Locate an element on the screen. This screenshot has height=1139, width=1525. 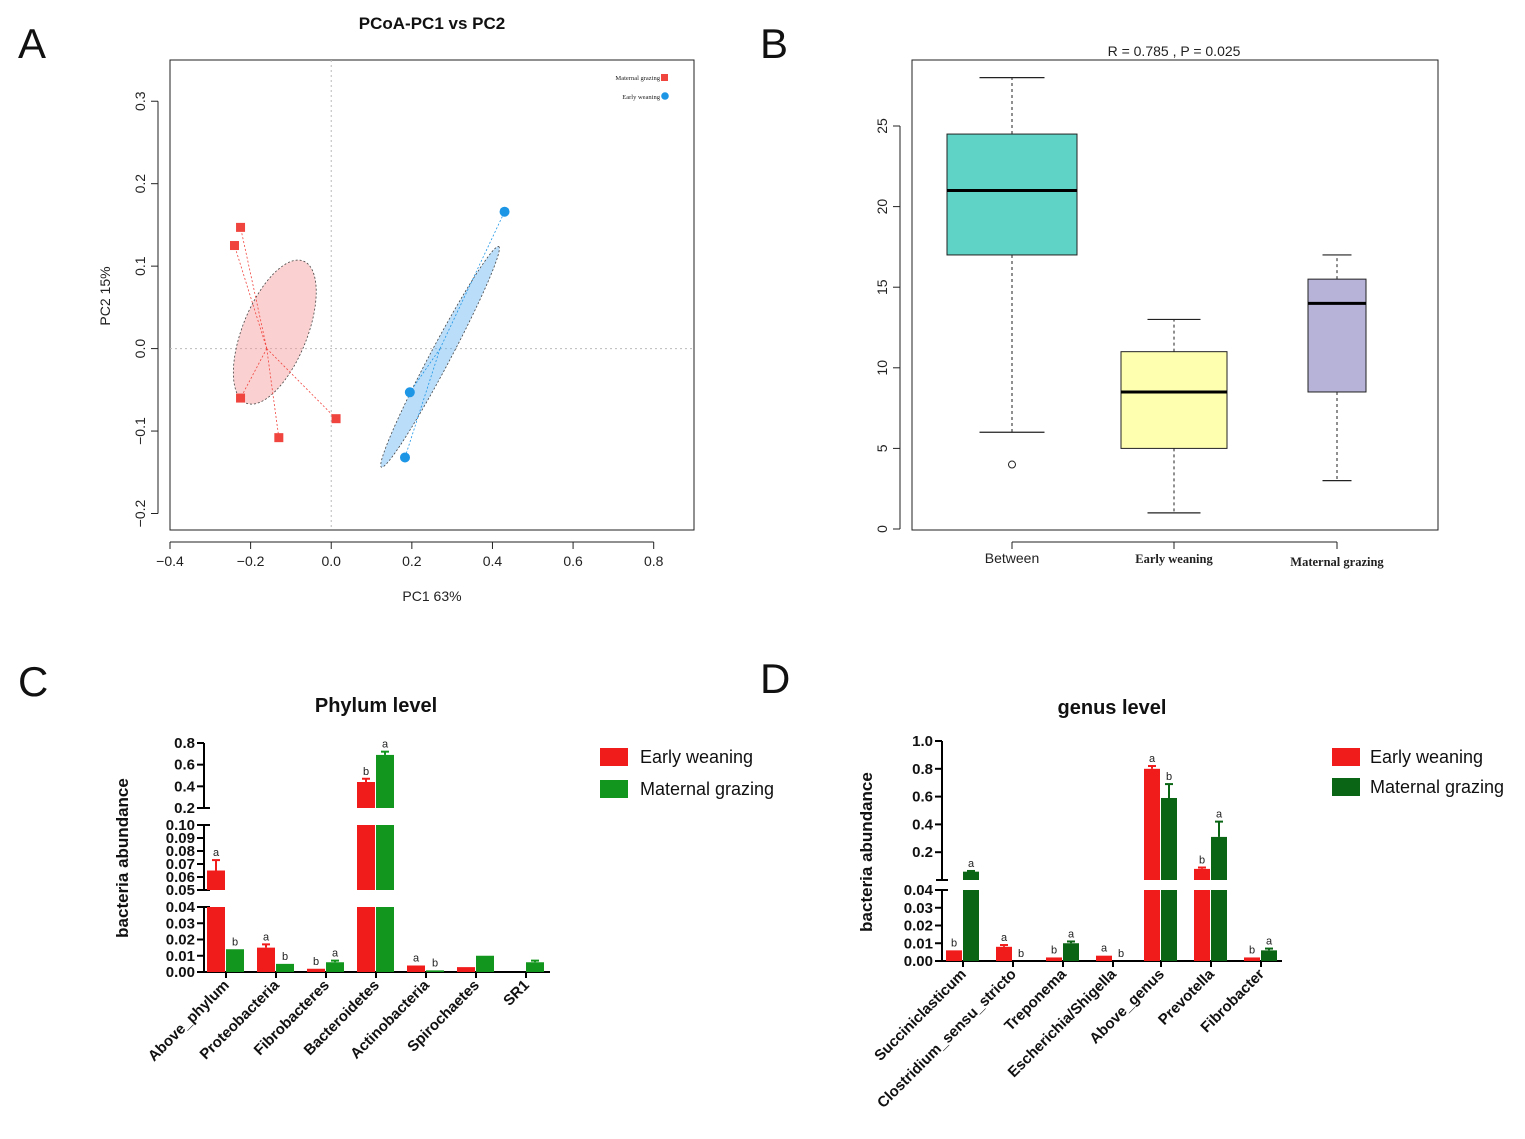
phylum-y-tick-label: 0.4 is located at coordinates (185, 786).